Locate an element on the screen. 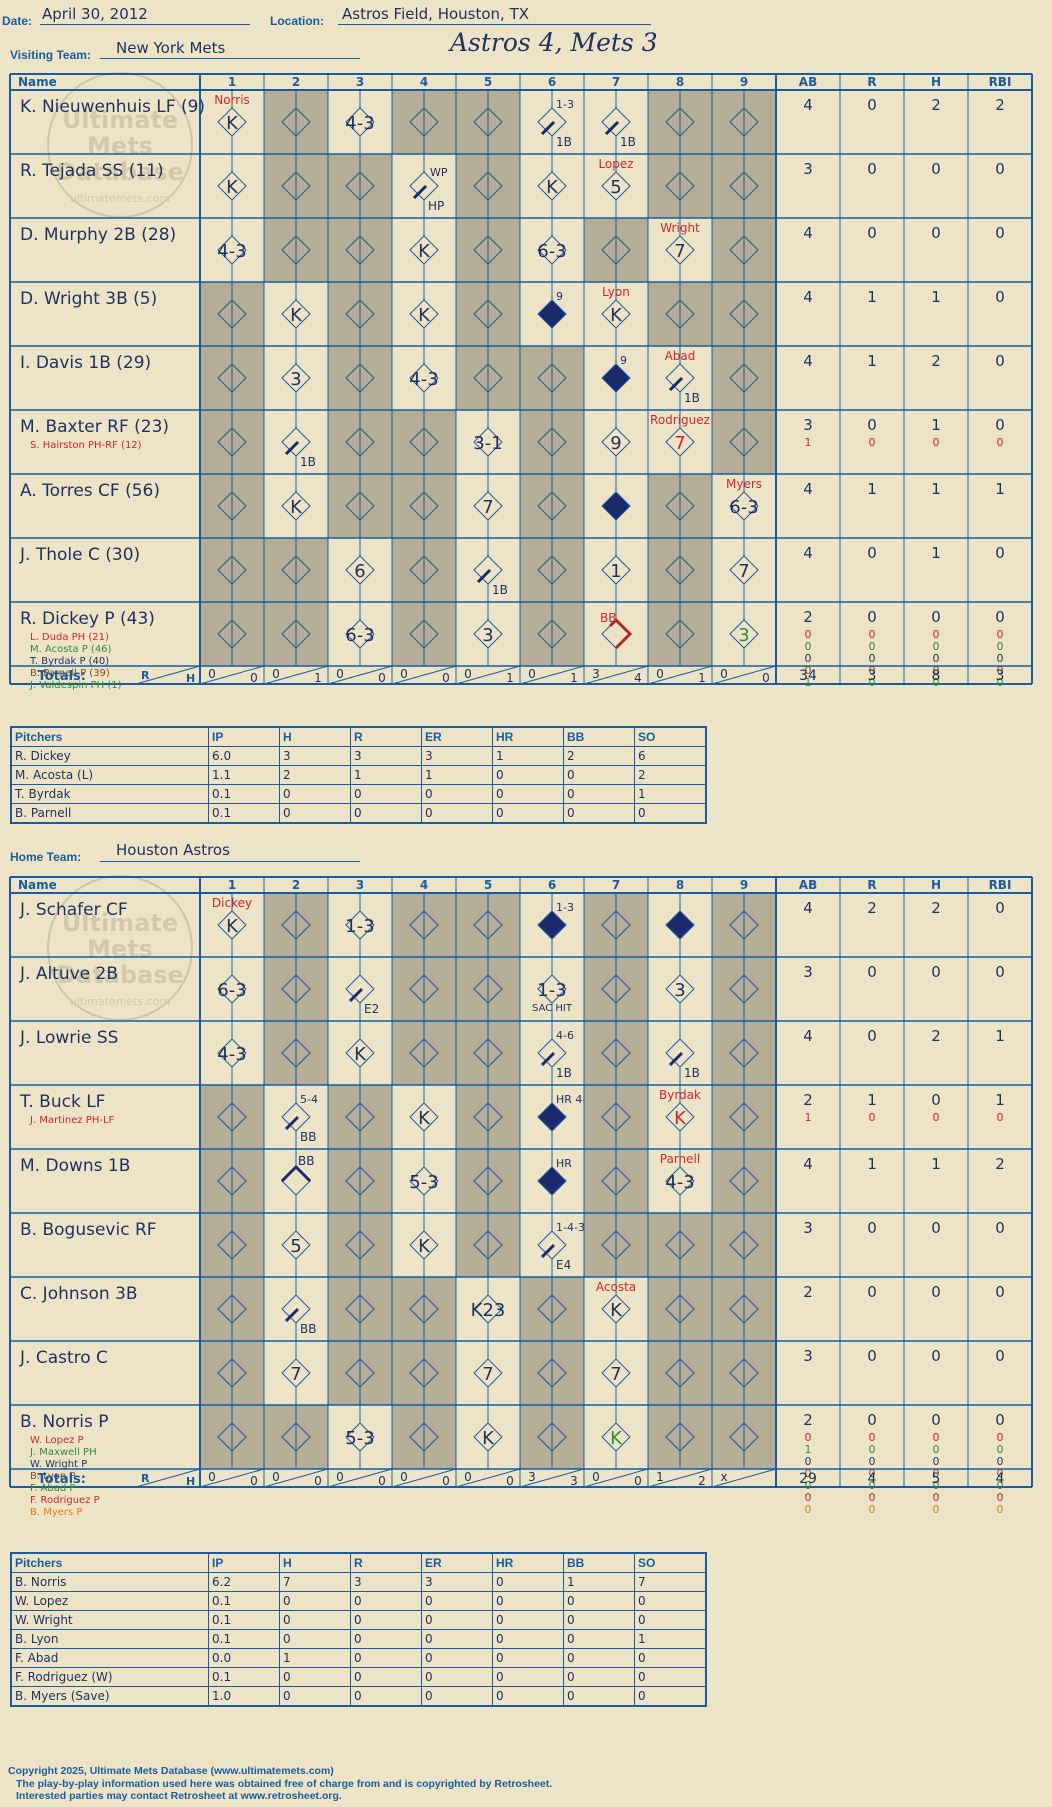  column-header-4: 4 is located at coordinates (424, 885).